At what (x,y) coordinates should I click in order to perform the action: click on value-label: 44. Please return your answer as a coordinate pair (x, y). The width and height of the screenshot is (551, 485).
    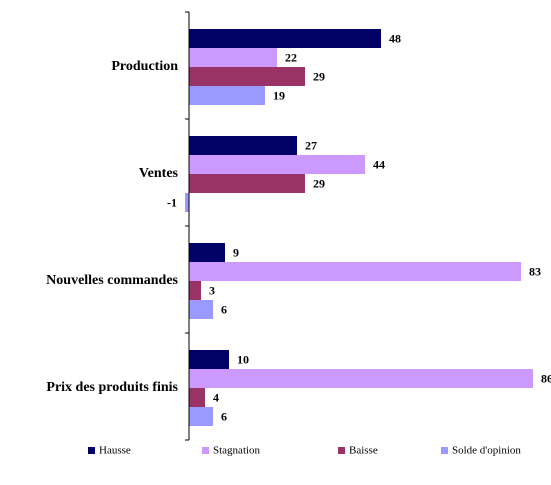
    Looking at the image, I should click on (379, 164).